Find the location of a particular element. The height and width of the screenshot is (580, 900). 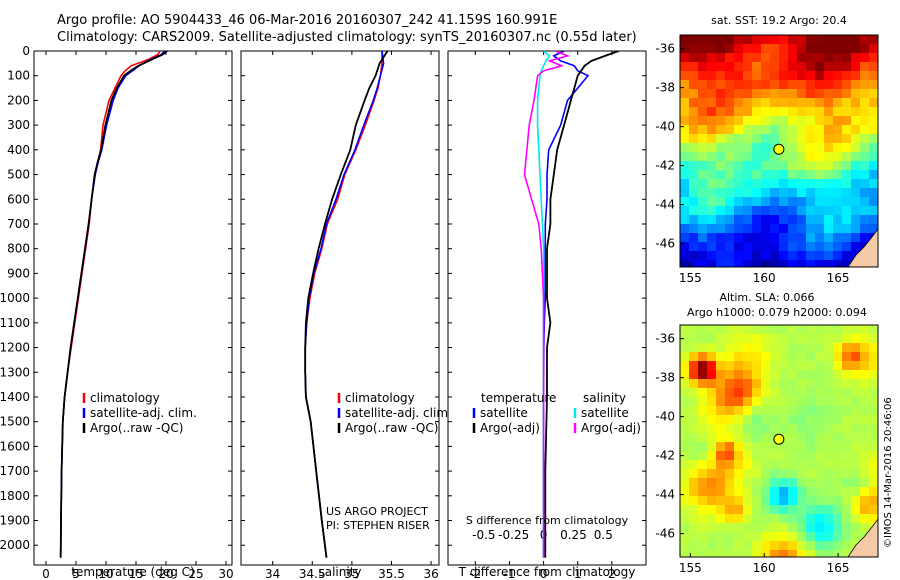

map-y-tick-label: -40 is located at coordinates (665, 127).